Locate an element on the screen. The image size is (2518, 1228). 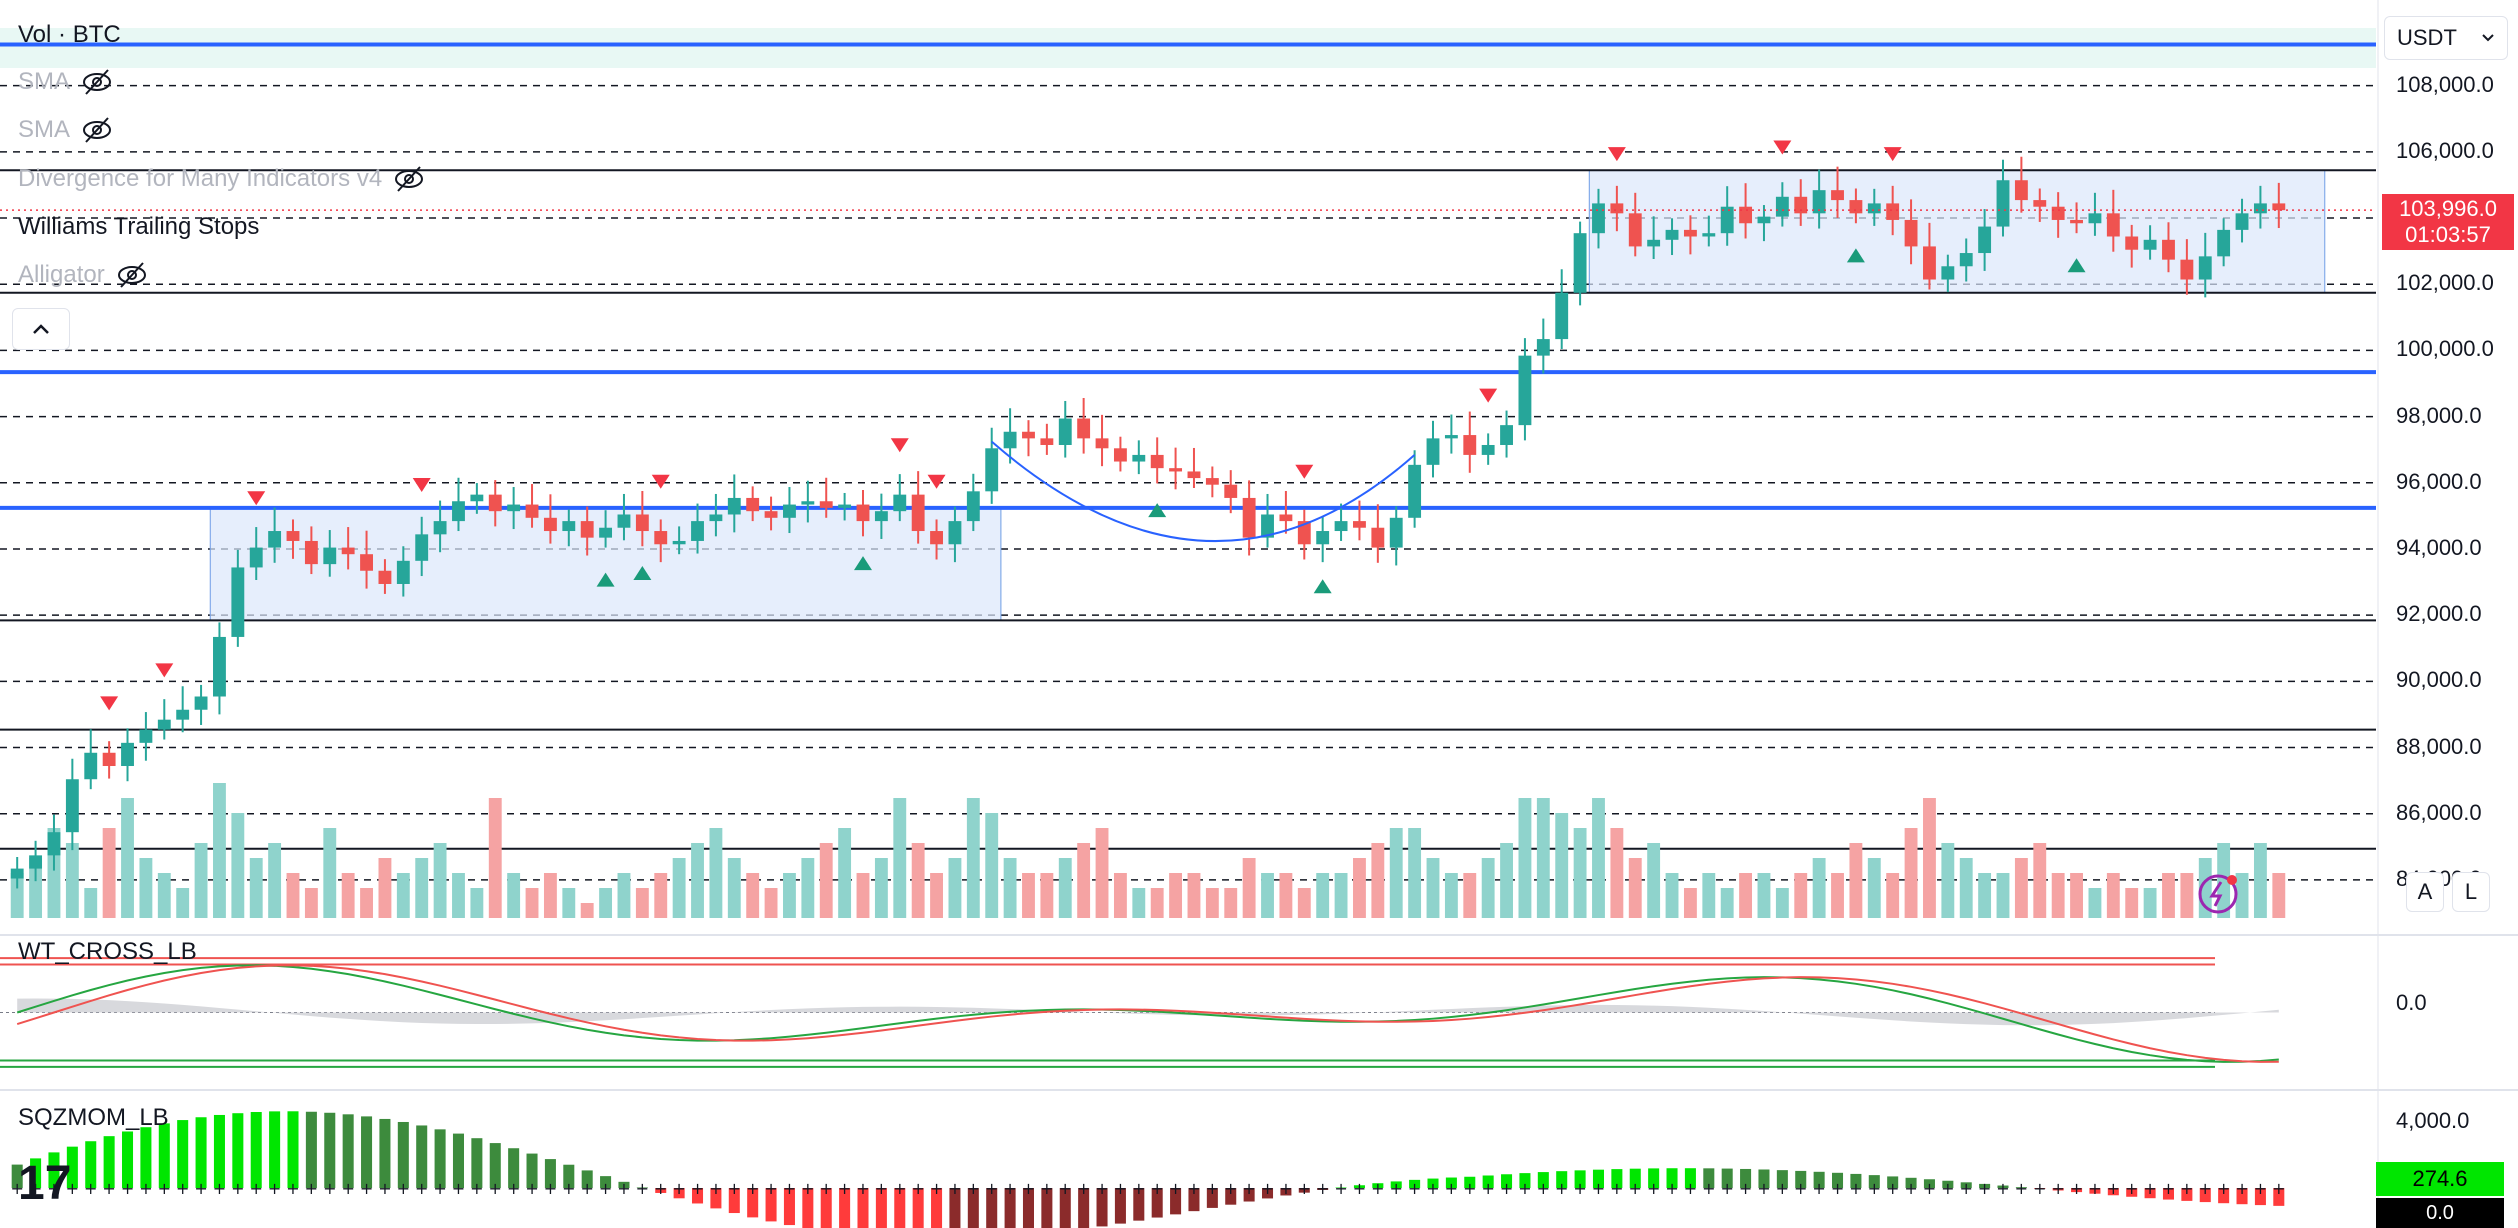
legend-divergence: Divergence for Many Indicators v4 is located at coordinates (222, 179).